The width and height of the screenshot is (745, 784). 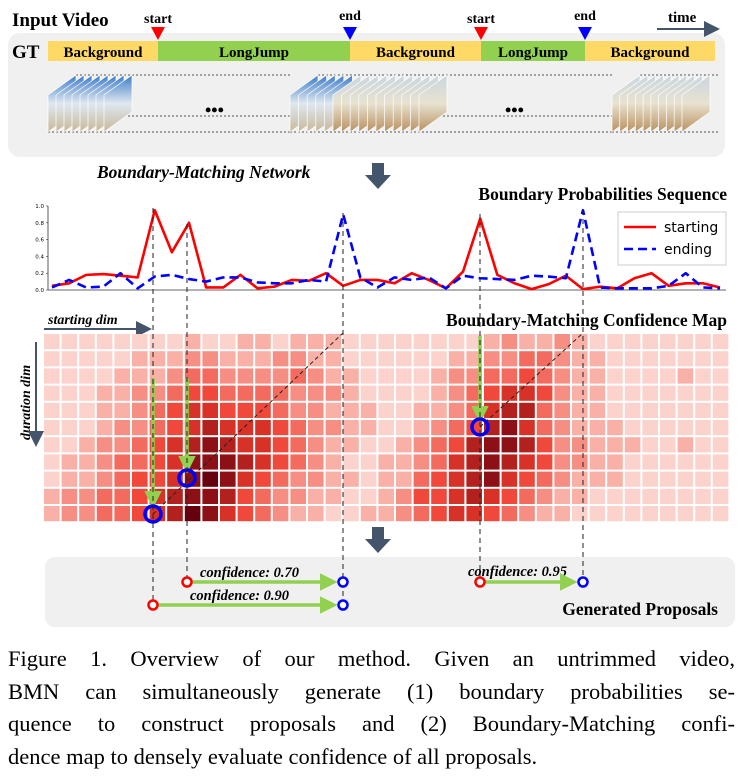 What do you see at coordinates (187, 582) in the screenshot?
I see `start-point-icon` at bounding box center [187, 582].